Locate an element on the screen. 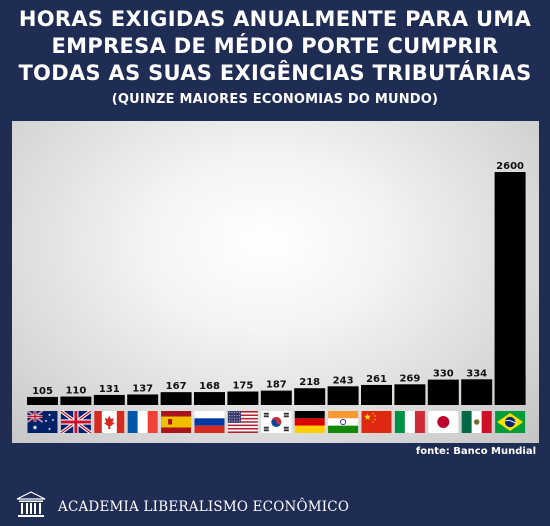 The width and height of the screenshot is (550, 526). australia-flag-icon is located at coordinates (42, 421).